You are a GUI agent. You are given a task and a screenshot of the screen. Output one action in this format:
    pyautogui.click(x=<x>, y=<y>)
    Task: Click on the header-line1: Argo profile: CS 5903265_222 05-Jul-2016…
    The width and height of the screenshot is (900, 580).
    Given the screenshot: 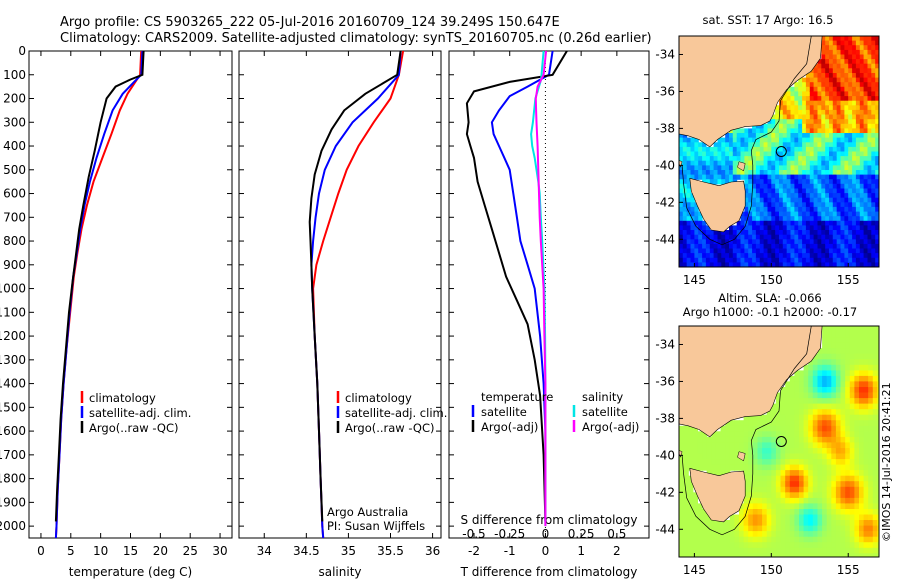 What is the action you would take?
    pyautogui.click(x=310, y=22)
    